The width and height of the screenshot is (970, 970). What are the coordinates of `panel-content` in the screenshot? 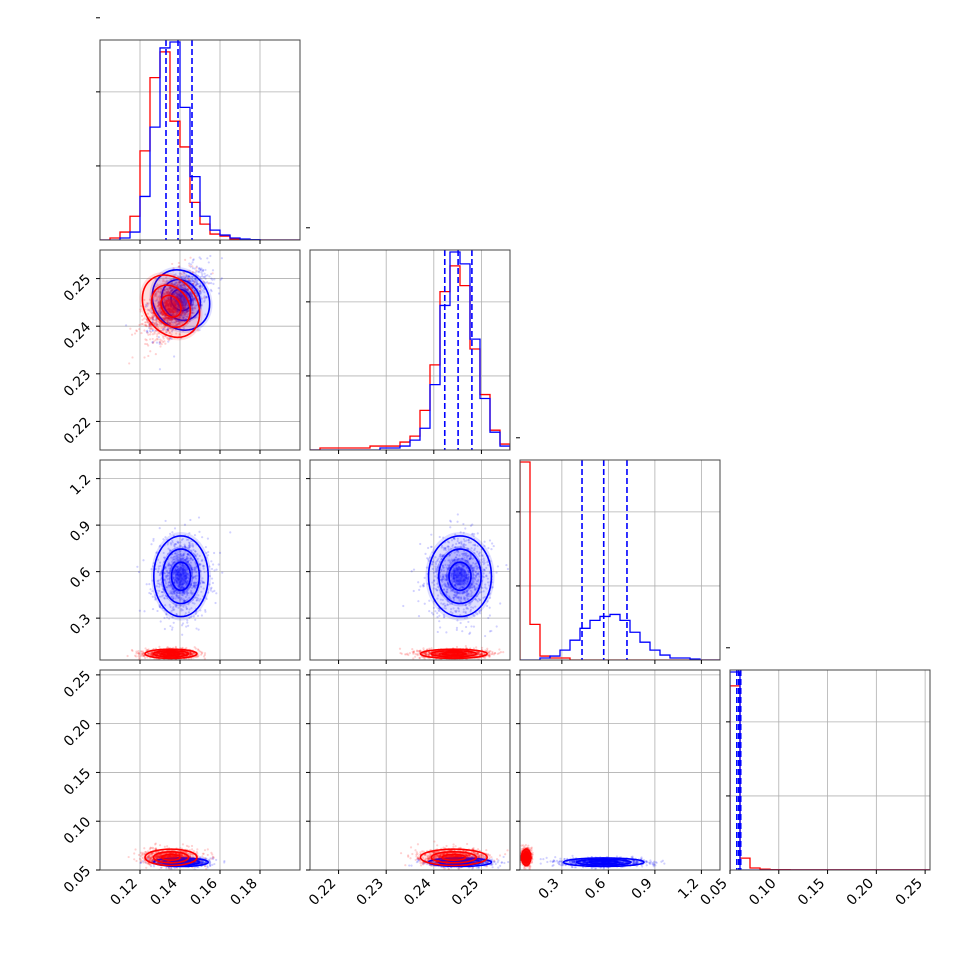 It's located at (200, 140).